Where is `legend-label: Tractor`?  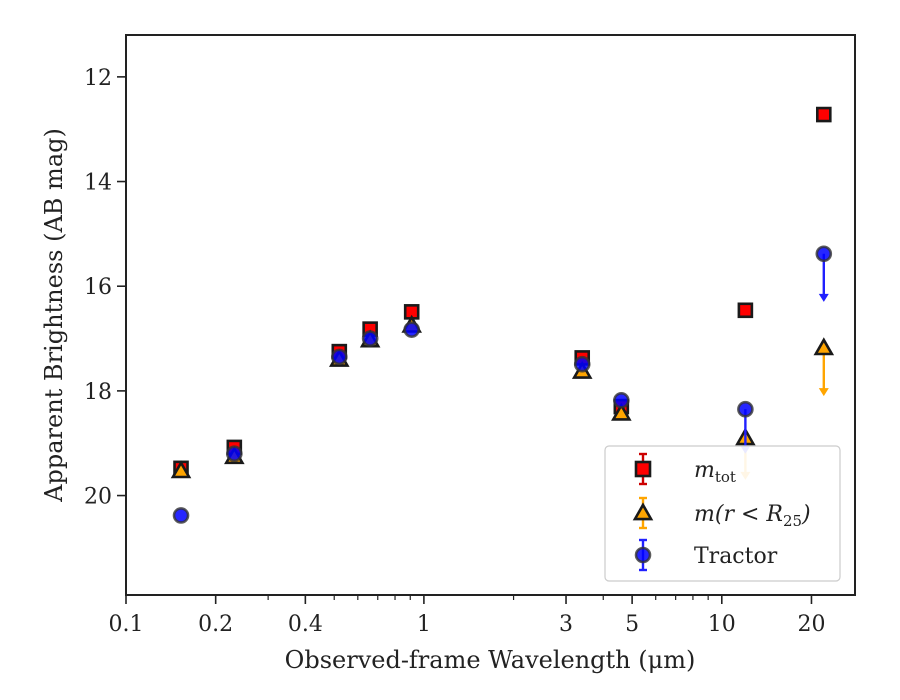 legend-label: Tractor is located at coordinates (736, 556).